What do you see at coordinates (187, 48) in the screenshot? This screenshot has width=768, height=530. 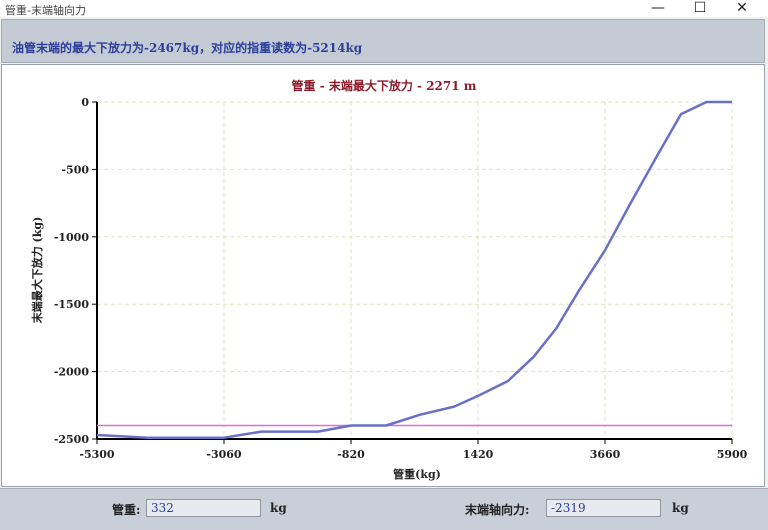 I see `result-message: 油管末端的最大下放力为-2467kg，对应的指重读数为-5214kg` at bounding box center [187, 48].